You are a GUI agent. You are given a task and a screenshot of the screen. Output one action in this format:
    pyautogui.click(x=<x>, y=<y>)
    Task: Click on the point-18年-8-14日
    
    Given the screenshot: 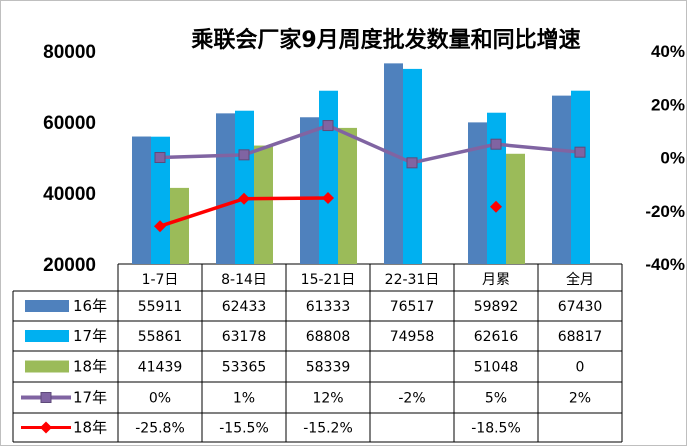 What is the action you would take?
    pyautogui.click(x=244, y=198)
    